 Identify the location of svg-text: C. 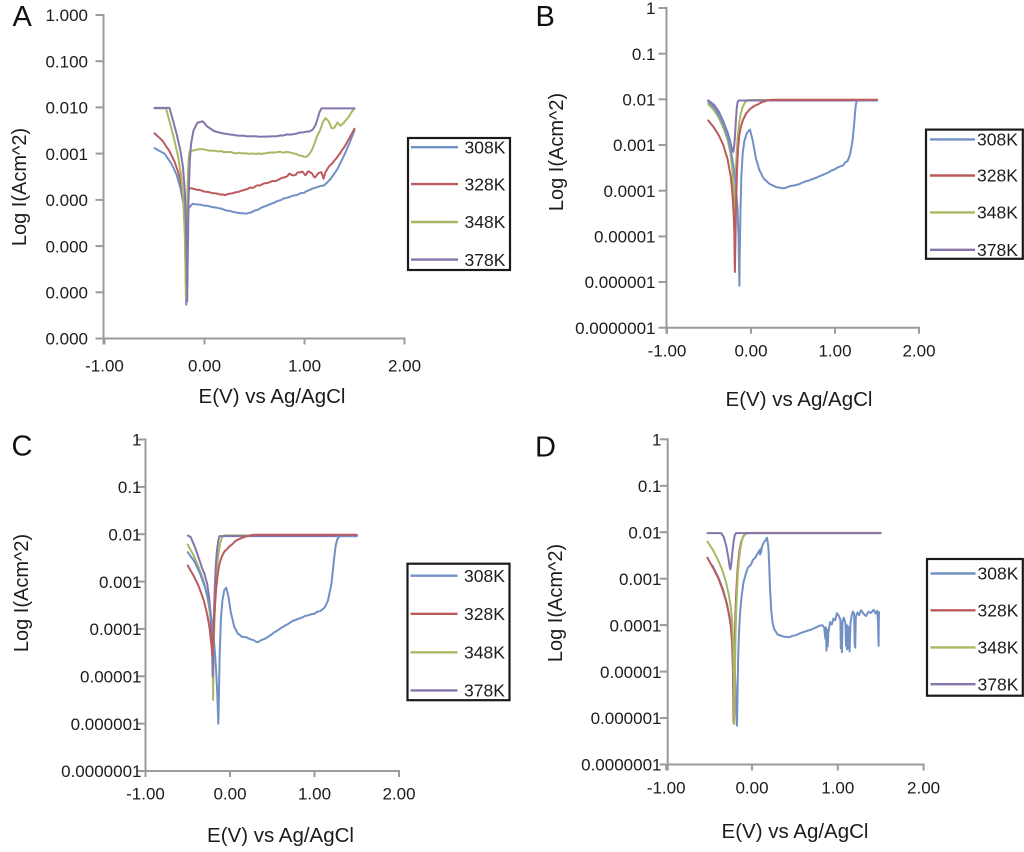
(22, 447).